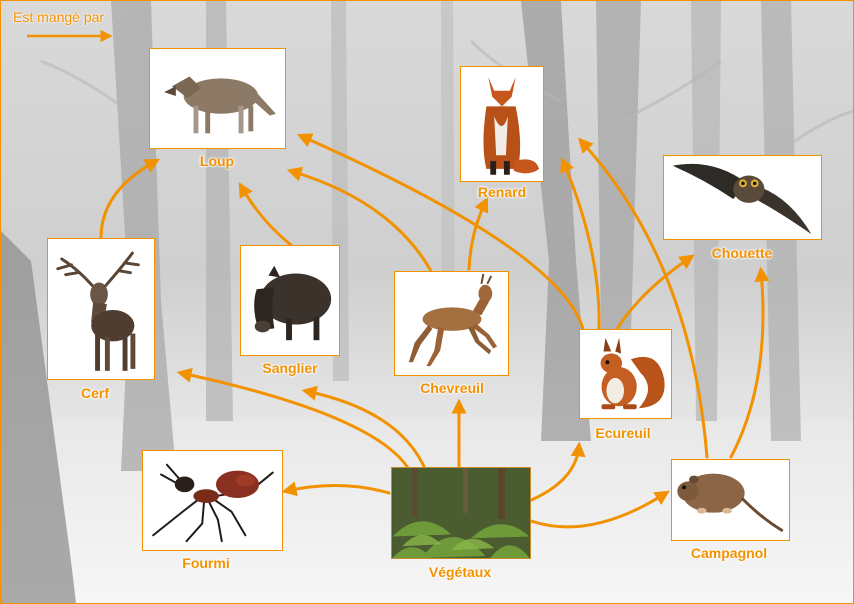  I want to click on boar-icon, so click(293, 303).